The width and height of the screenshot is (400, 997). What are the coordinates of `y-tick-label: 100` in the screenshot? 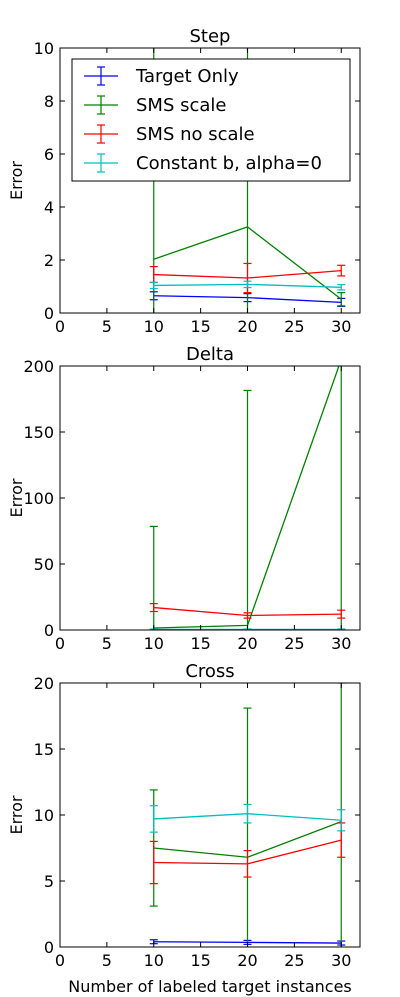 It's located at (38, 498).